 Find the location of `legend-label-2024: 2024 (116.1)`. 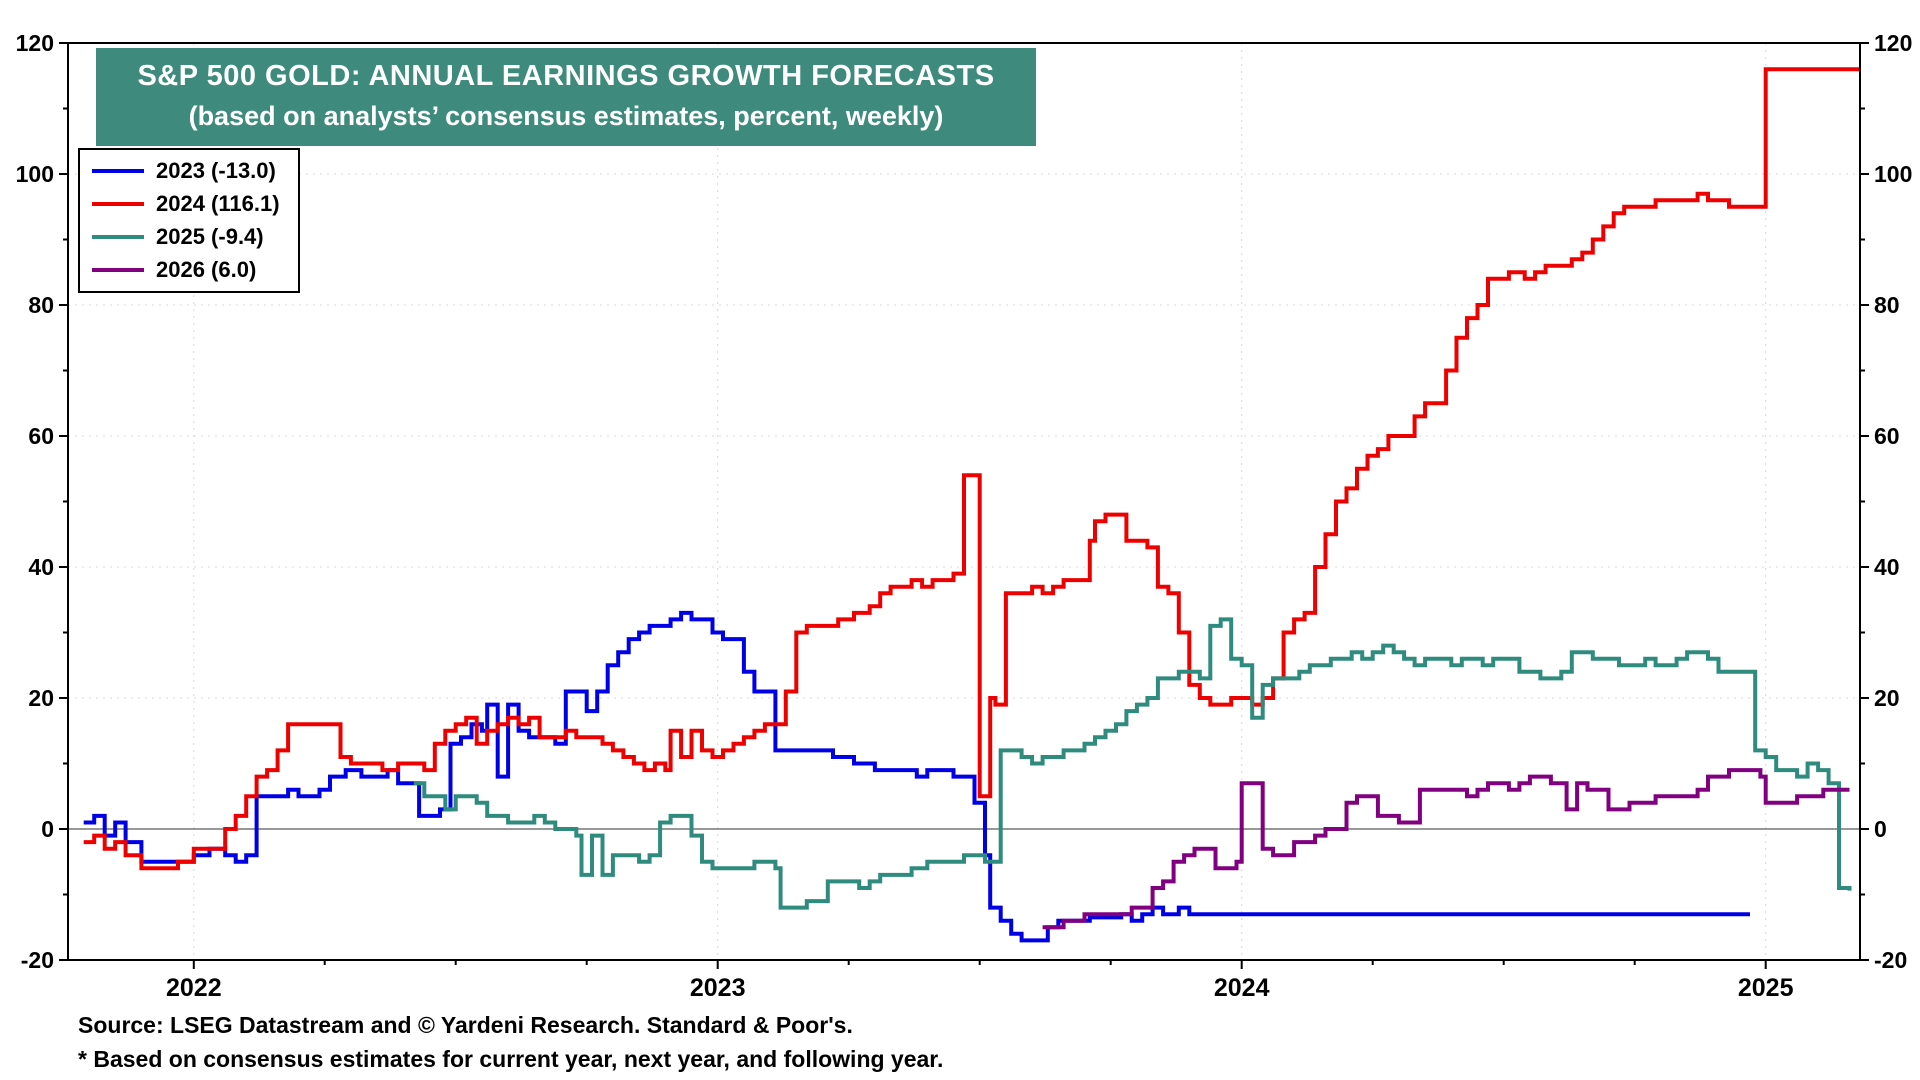

legend-label-2024: 2024 (116.1) is located at coordinates (218, 203).